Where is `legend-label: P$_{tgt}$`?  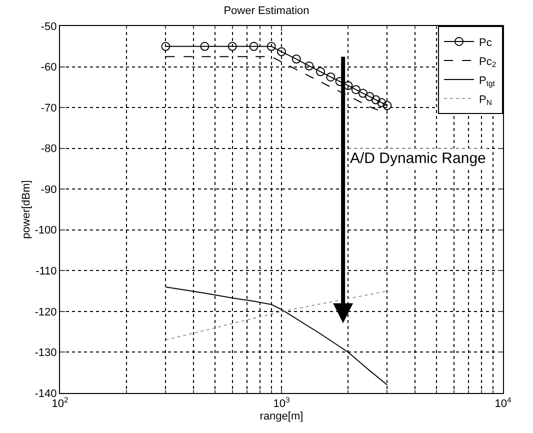
legend-label: P$_{tgt}$ is located at coordinates (487, 81).